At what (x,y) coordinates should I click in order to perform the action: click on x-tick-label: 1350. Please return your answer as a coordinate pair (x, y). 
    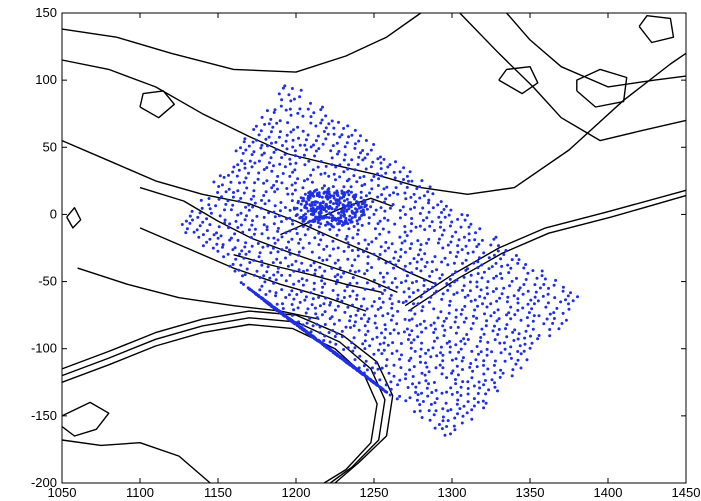
    Looking at the image, I should click on (530, 492).